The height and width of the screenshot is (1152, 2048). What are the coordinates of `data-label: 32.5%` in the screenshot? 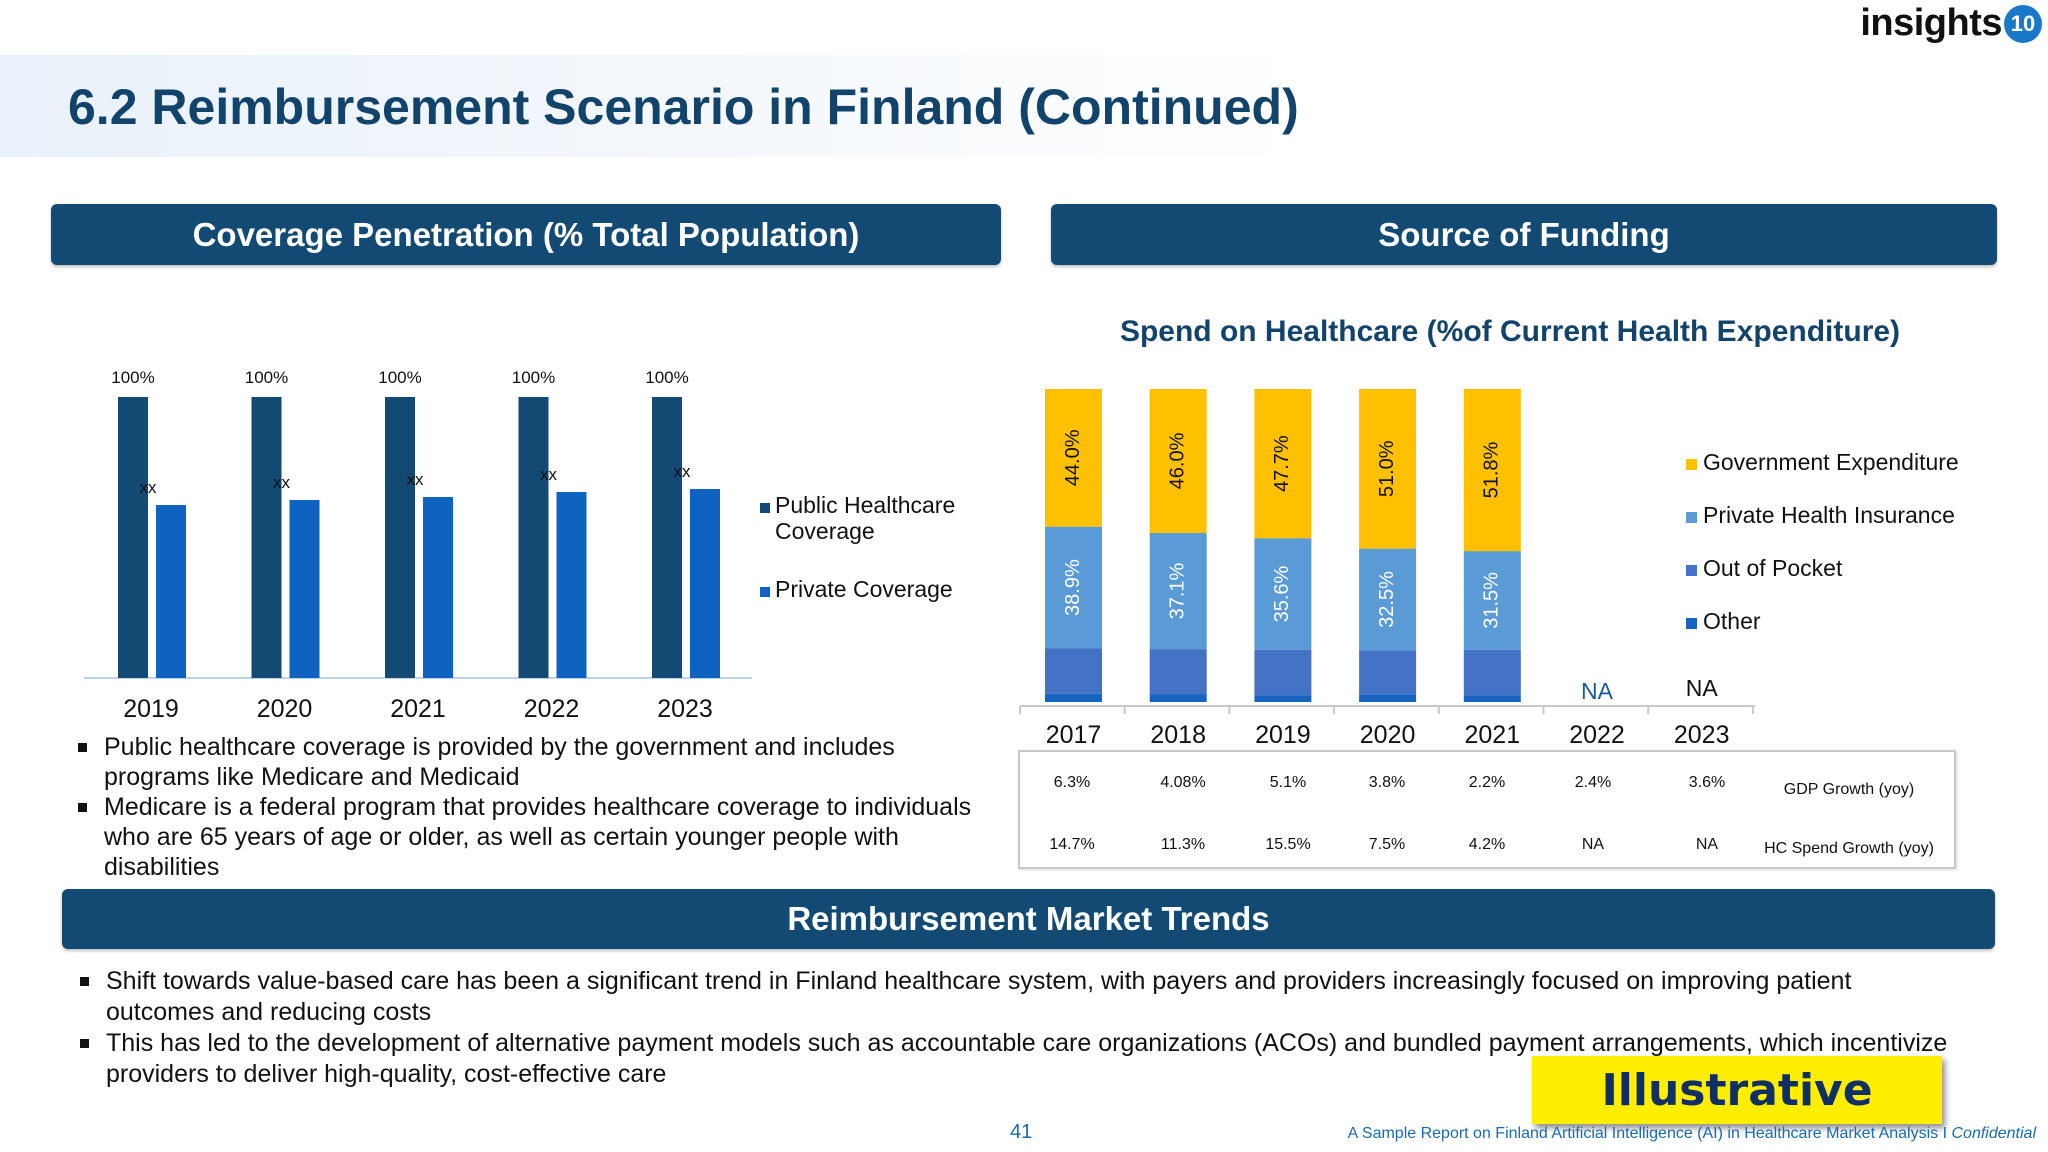 It's located at (1387, 599).